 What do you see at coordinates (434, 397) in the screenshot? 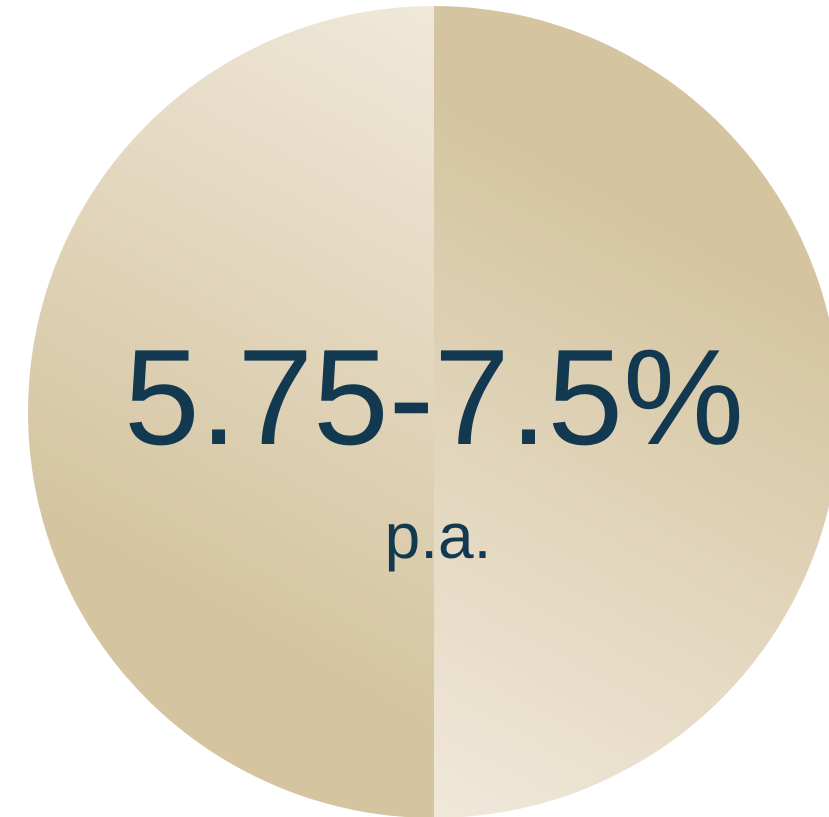
I see `rate: 5.75-7.5%` at bounding box center [434, 397].